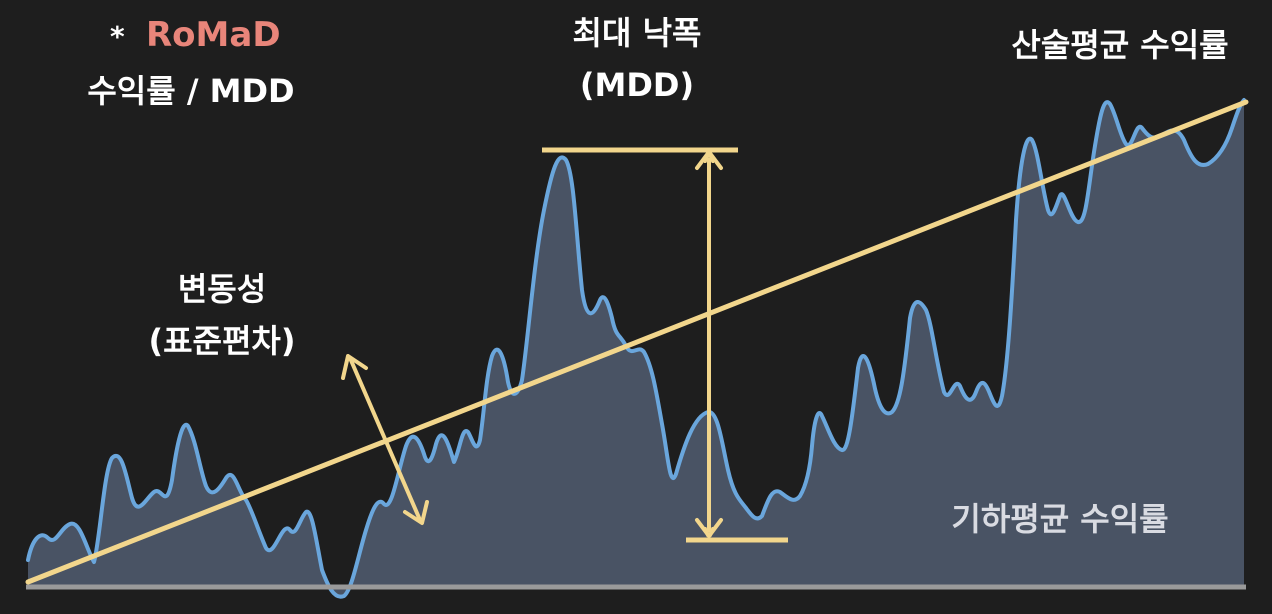 The width and height of the screenshot is (1272, 614). I want to click on volatility-title: 변동성, so click(222, 289).